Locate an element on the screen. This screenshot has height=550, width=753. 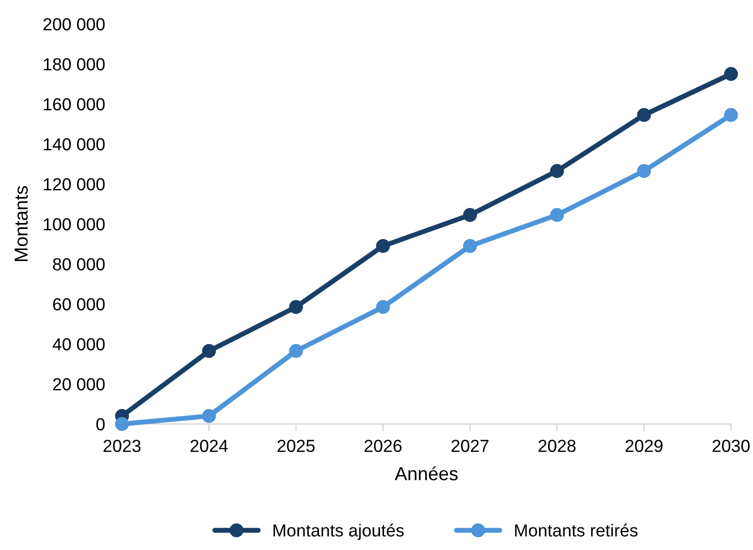
x-tick-label: 2023 is located at coordinates (122, 446).